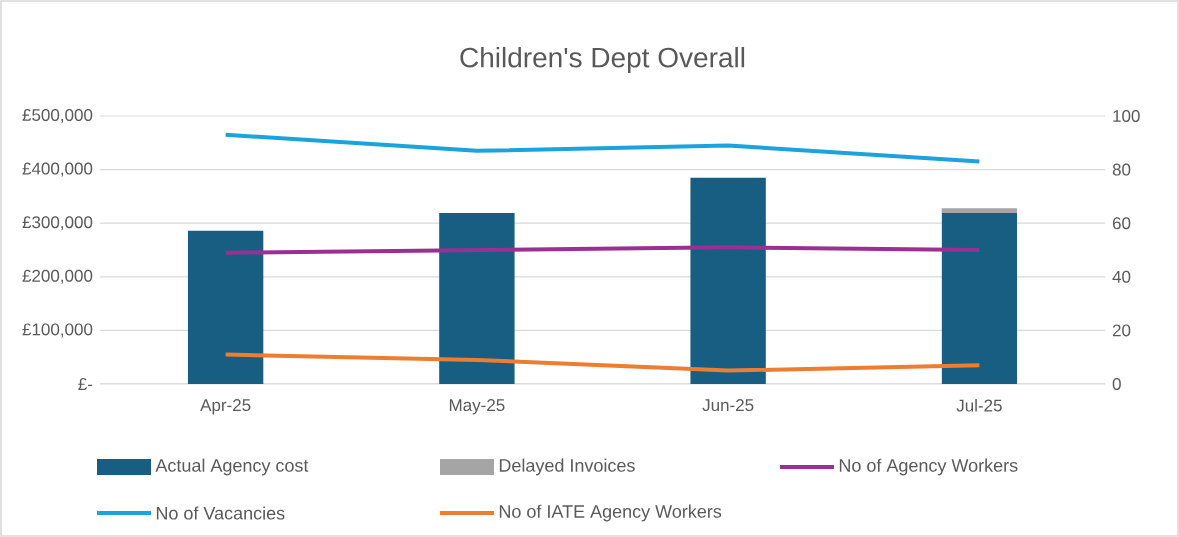 This screenshot has height=537, width=1179. What do you see at coordinates (57, 116) in the screenshot?
I see `y-tick-label: £500,000` at bounding box center [57, 116].